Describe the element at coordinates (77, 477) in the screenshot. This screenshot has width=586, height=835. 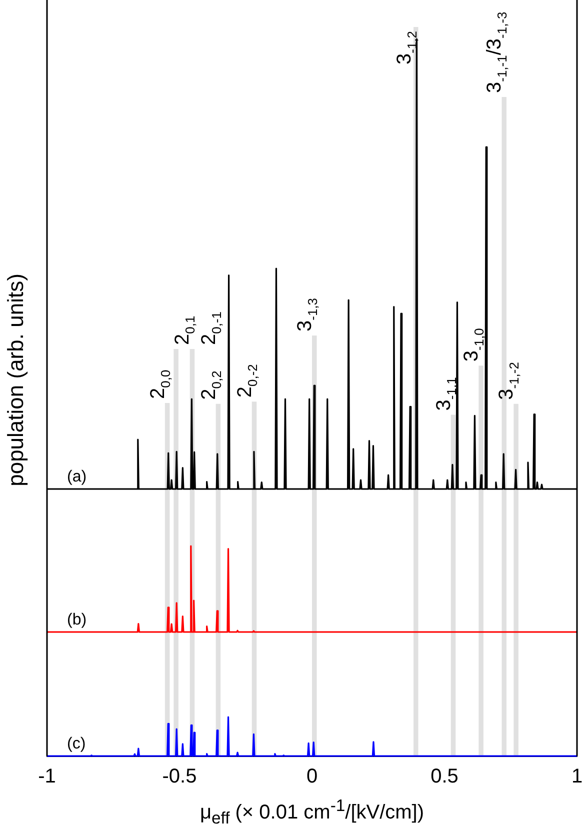
I see `series-label: (a)` at that location.